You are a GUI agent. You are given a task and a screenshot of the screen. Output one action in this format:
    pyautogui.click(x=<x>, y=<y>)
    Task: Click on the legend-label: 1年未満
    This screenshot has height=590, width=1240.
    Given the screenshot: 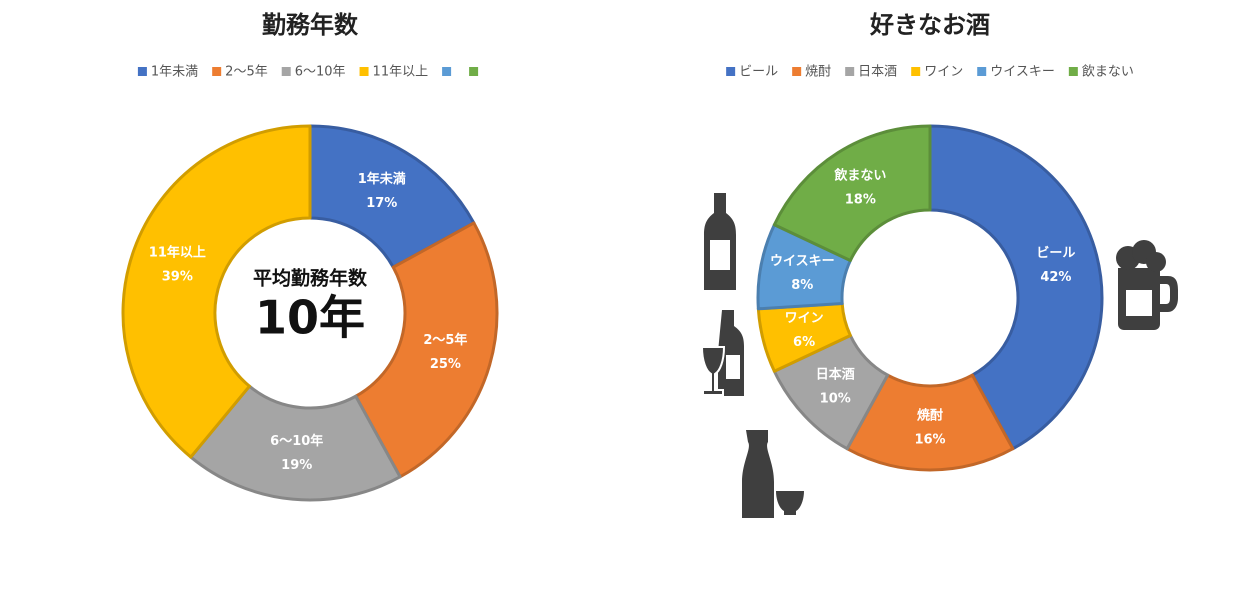 What is the action you would take?
    pyautogui.click(x=174, y=72)
    